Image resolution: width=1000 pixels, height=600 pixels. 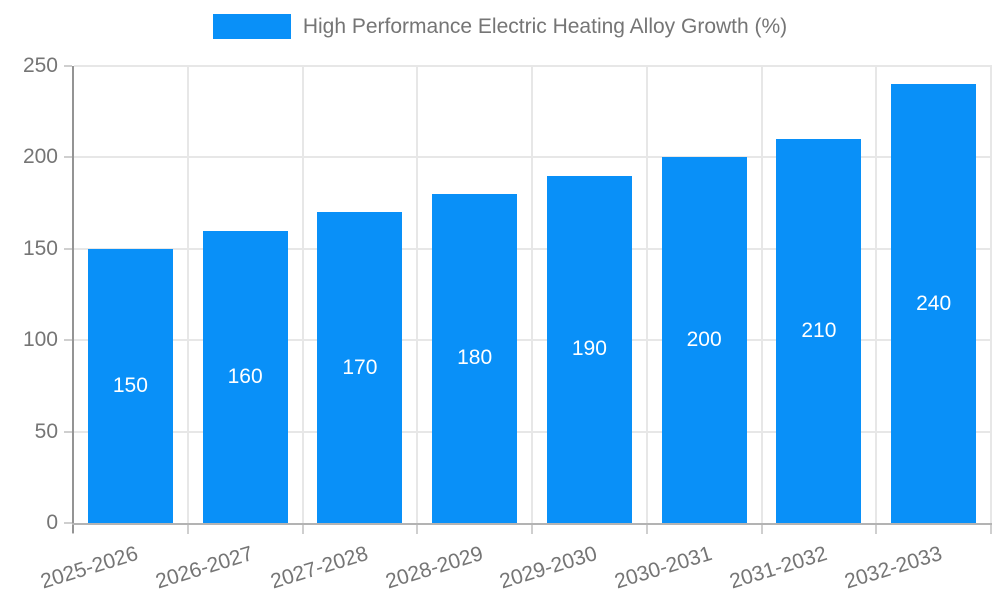 What do you see at coordinates (73, 299) in the screenshot?
I see `y-axis-line` at bounding box center [73, 299].